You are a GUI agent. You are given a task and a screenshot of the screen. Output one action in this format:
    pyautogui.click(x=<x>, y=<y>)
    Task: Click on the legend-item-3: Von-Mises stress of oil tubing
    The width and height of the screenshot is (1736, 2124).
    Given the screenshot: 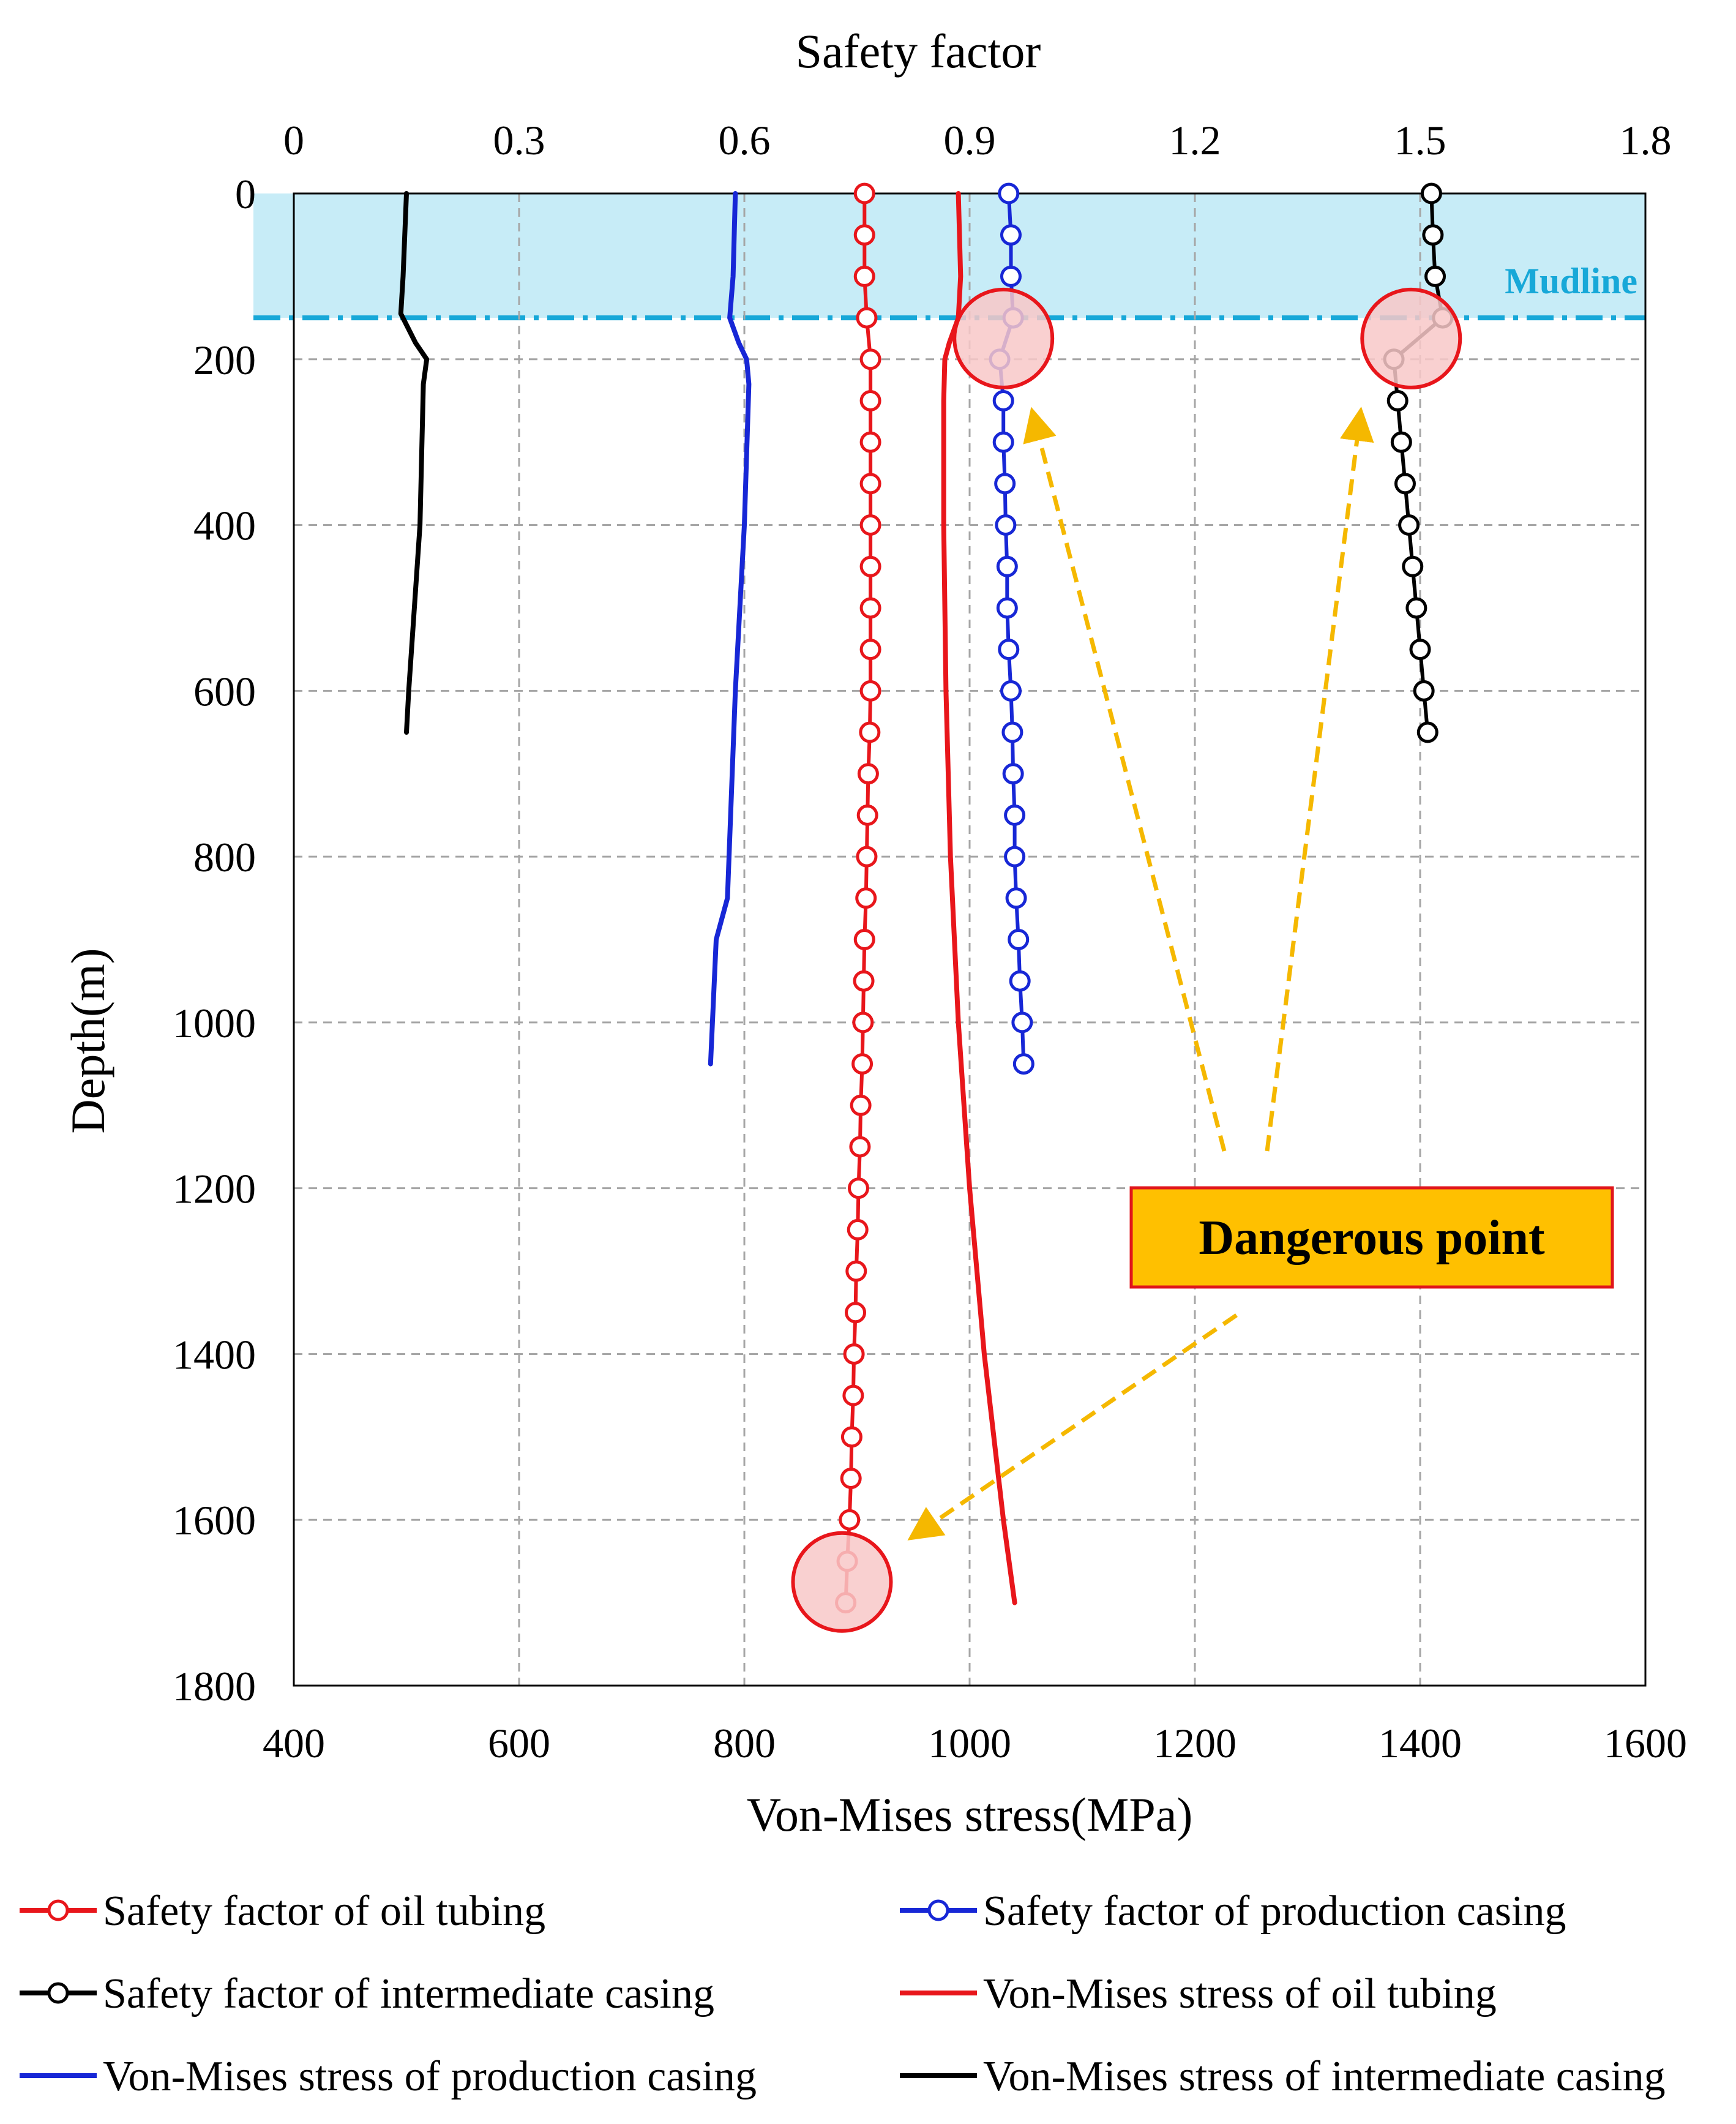 What is the action you would take?
    pyautogui.click(x=1198, y=1993)
    